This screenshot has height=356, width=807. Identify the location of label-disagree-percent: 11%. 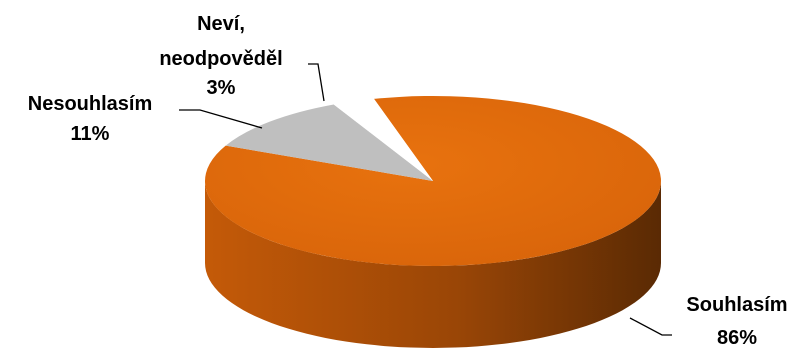
(90, 134).